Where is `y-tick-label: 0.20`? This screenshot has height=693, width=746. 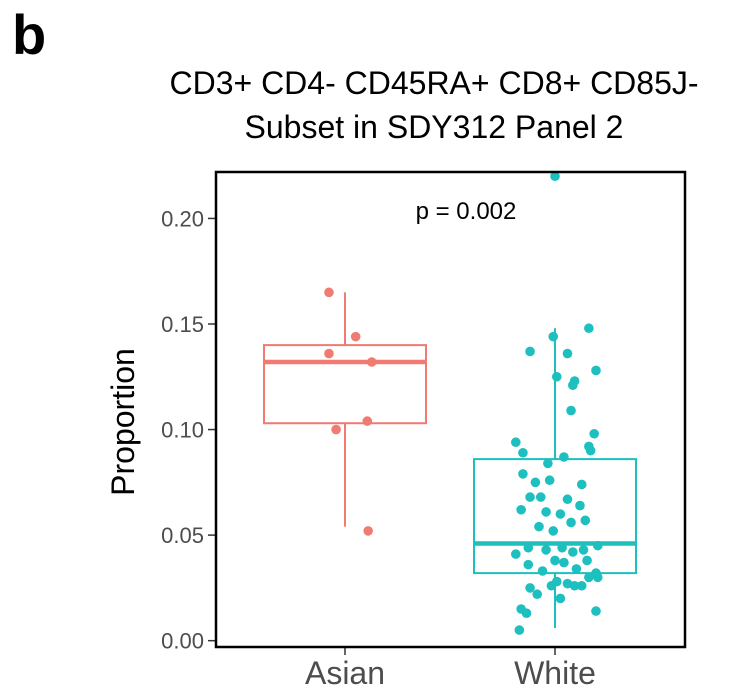
y-tick-label: 0.20 is located at coordinates (182, 218).